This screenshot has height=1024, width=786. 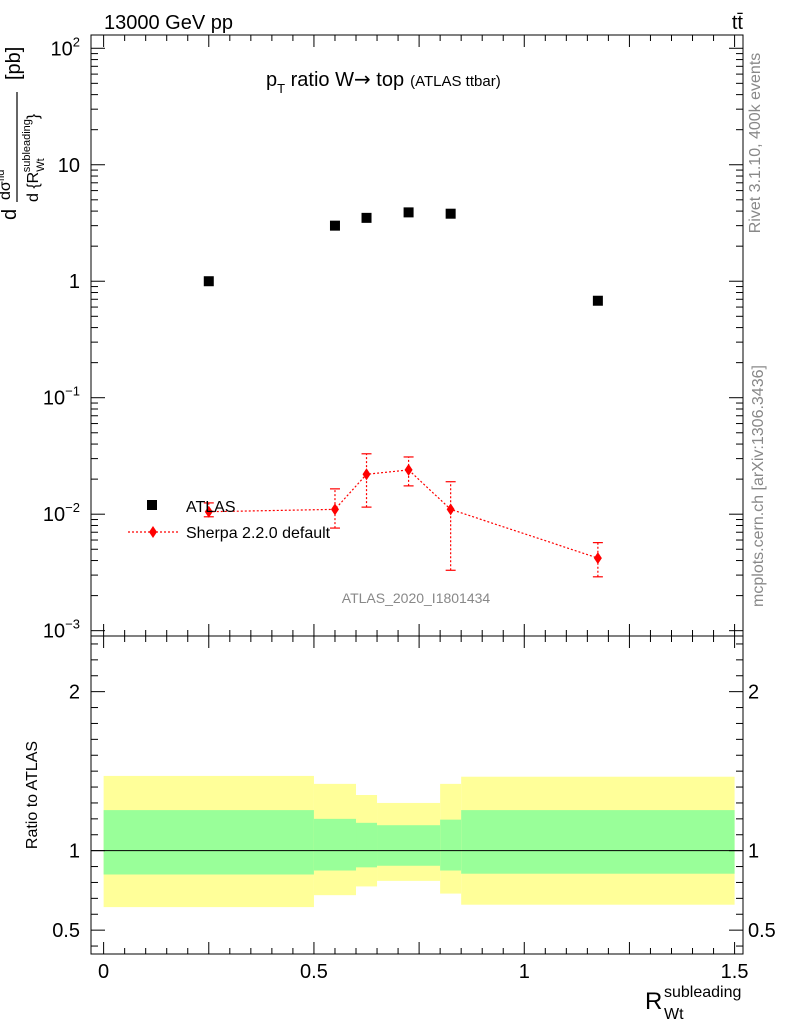 I want to click on x-axis-label: R Wt subleading, so click(x=693, y=1003).